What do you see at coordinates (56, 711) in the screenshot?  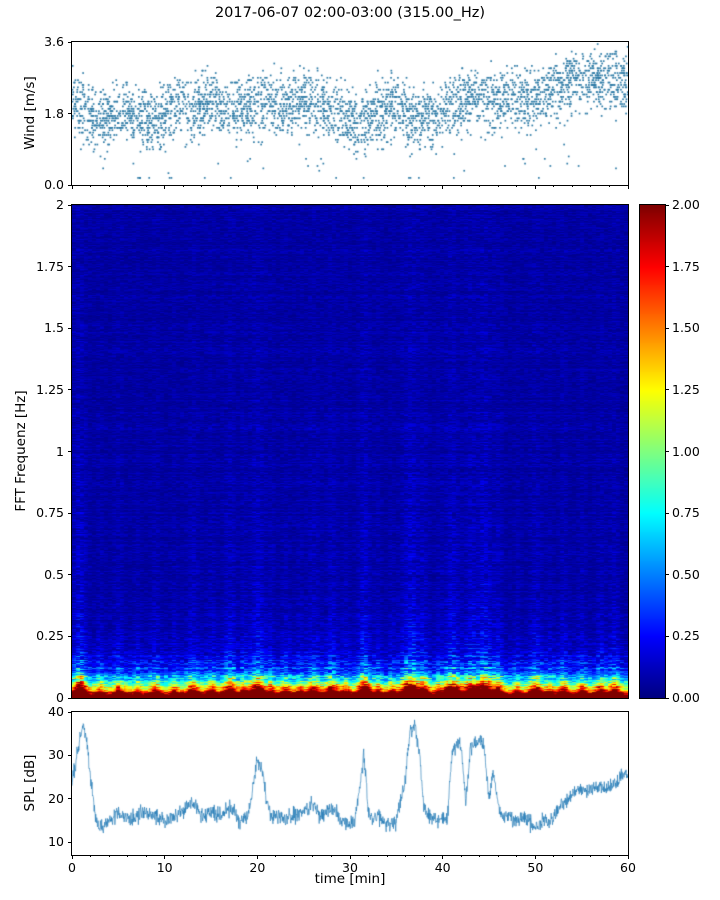 I see `spl-ytick-label: 40` at bounding box center [56, 711].